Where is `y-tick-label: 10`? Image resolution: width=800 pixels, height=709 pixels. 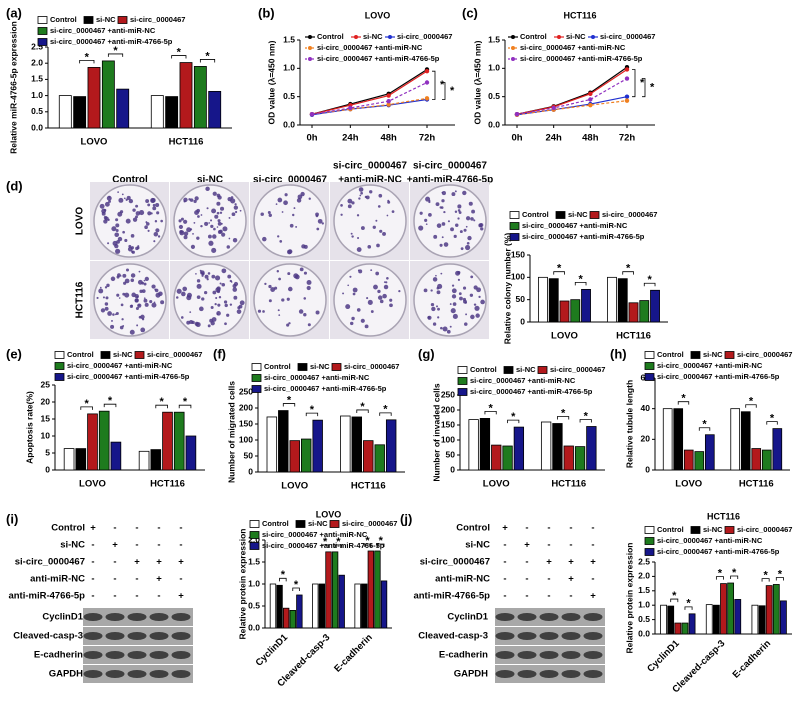
y-tick-label: 10 is located at coordinates (46, 435).